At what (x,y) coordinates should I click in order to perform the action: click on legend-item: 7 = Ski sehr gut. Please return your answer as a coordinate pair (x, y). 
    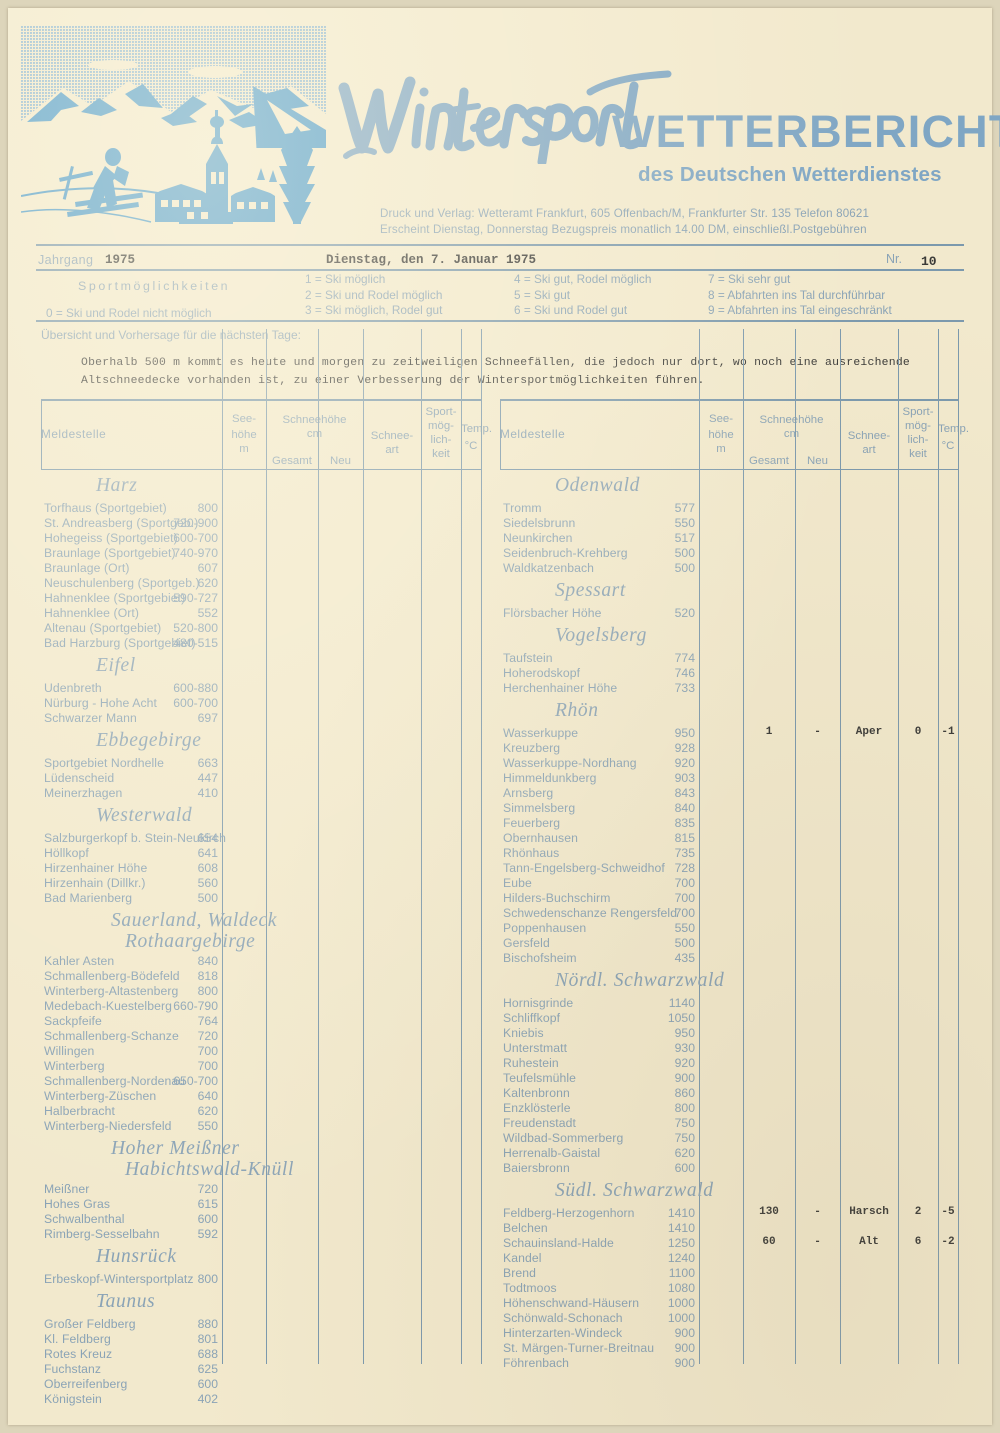
    Looking at the image, I should click on (749, 279).